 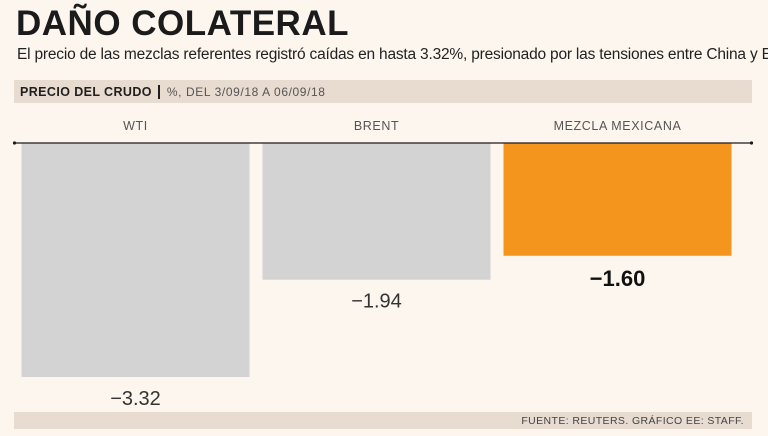 I want to click on category-label: BRENT, so click(x=376, y=126).